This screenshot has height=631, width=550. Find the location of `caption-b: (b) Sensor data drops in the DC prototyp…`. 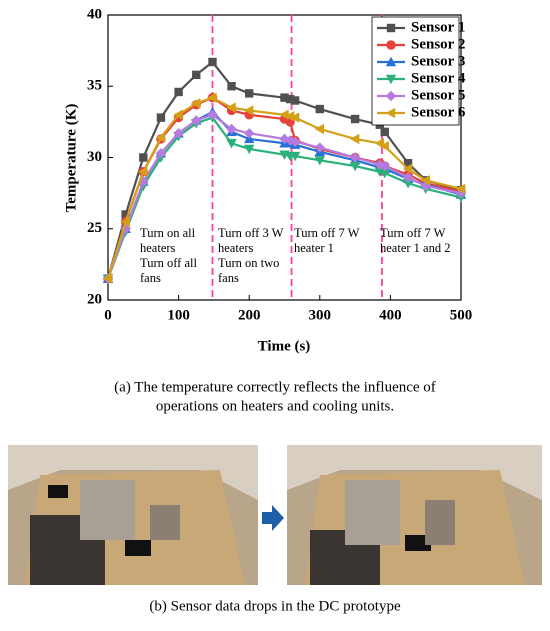

caption-b: (b) Sensor data drops in the DC prototyp… is located at coordinates (275, 606).